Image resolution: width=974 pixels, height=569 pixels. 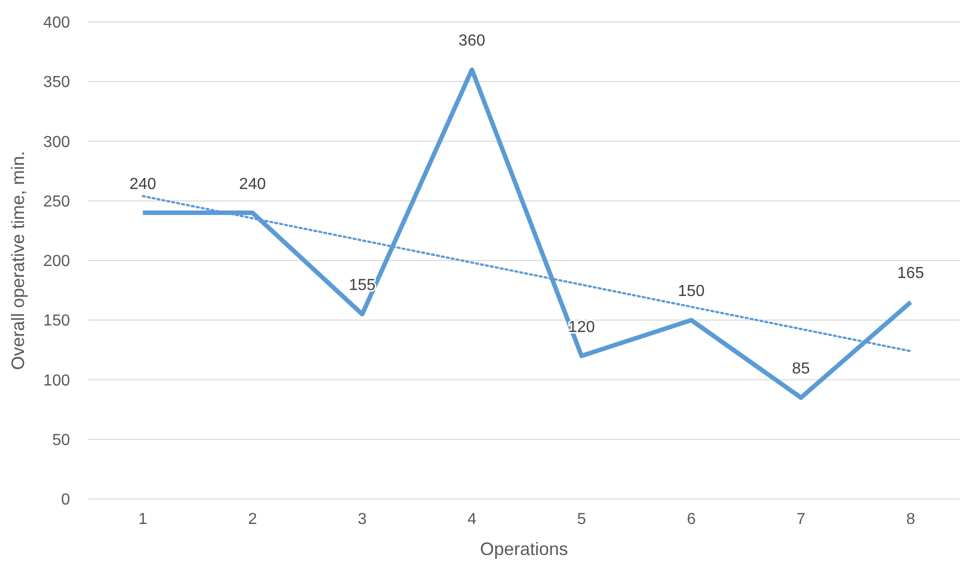 What do you see at coordinates (691, 519) in the screenshot?
I see `x-tick-label: 6` at bounding box center [691, 519].